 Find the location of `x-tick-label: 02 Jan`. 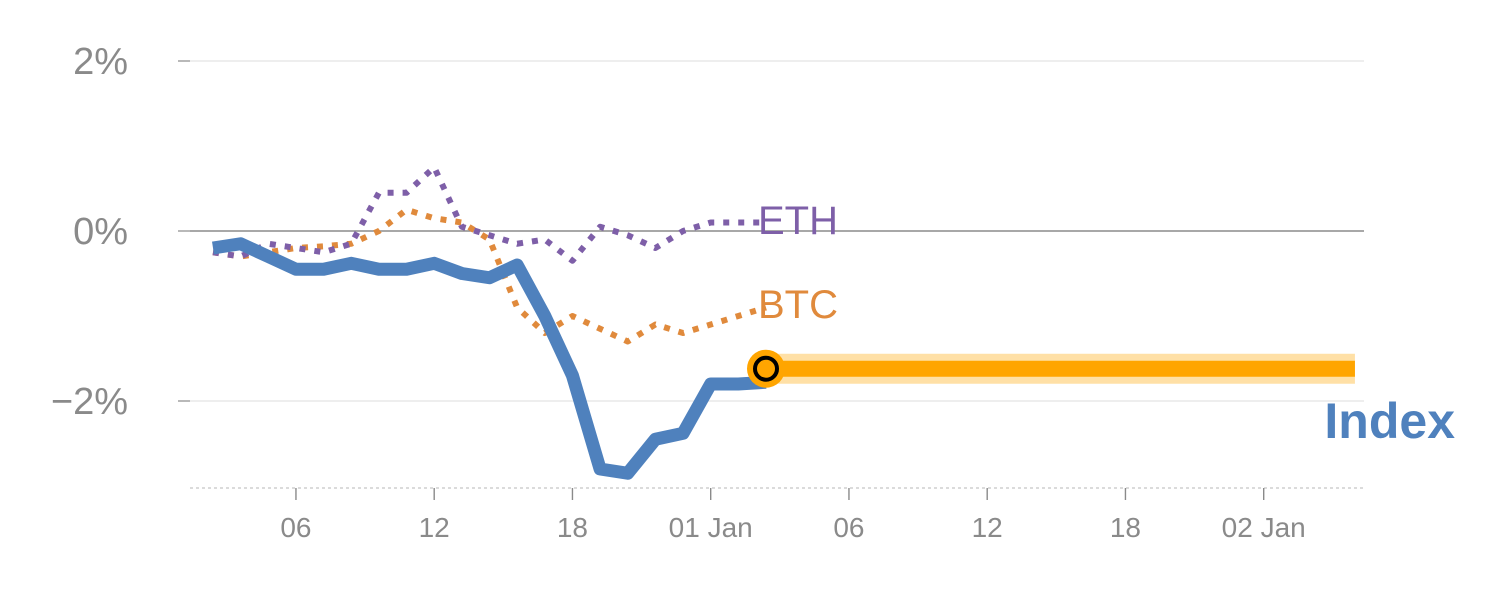

x-tick-label: 02 Jan is located at coordinates (1264, 527).